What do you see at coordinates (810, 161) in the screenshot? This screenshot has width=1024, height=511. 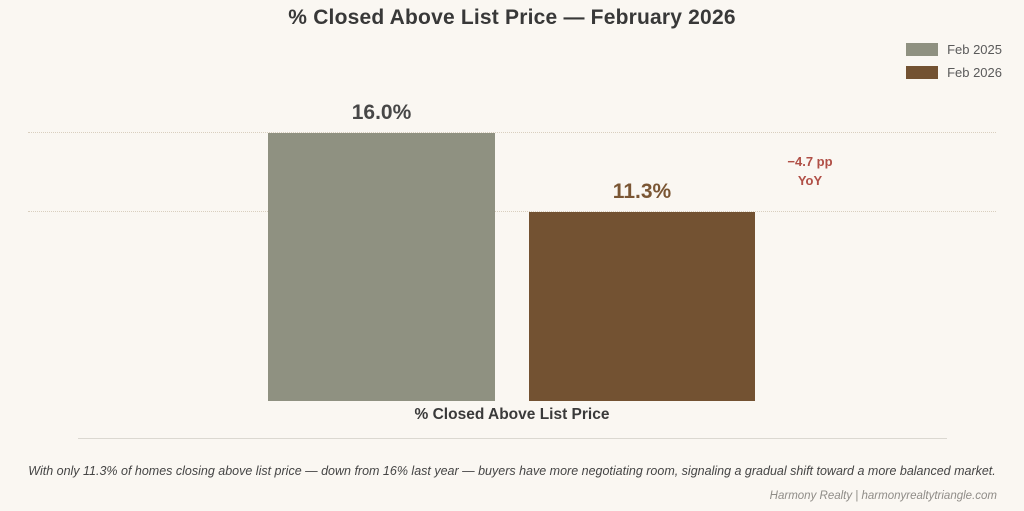 I see `yoy-annotation-value: −4.7 pp` at bounding box center [810, 161].